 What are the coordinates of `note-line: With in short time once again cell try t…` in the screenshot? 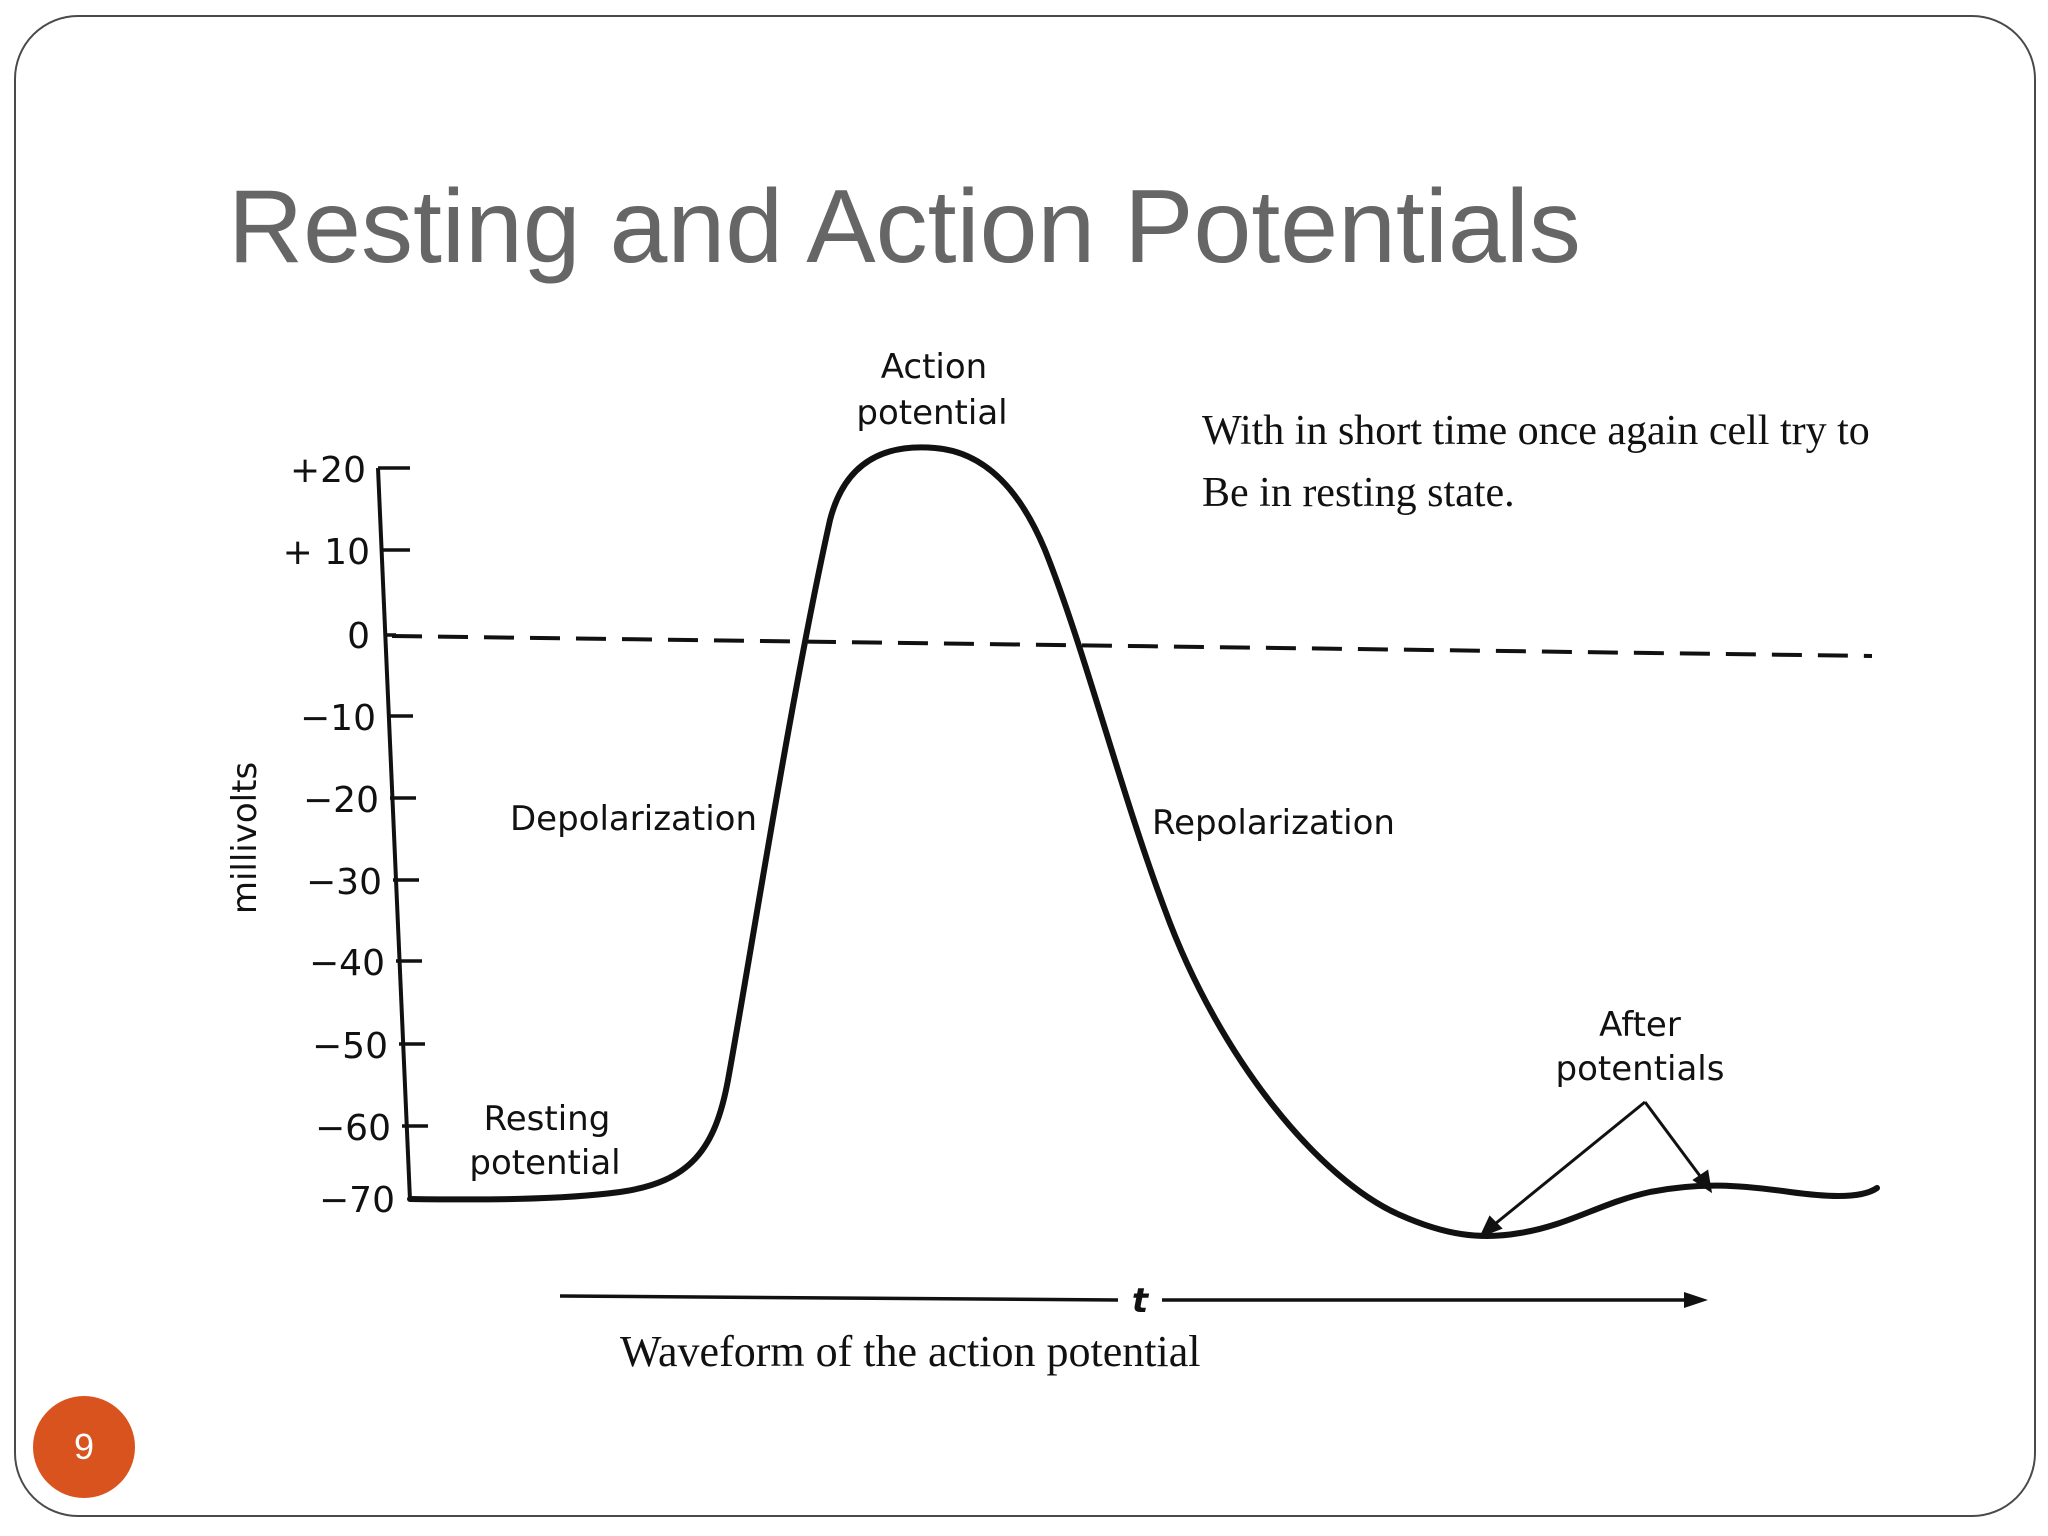 It's located at (1536, 431).